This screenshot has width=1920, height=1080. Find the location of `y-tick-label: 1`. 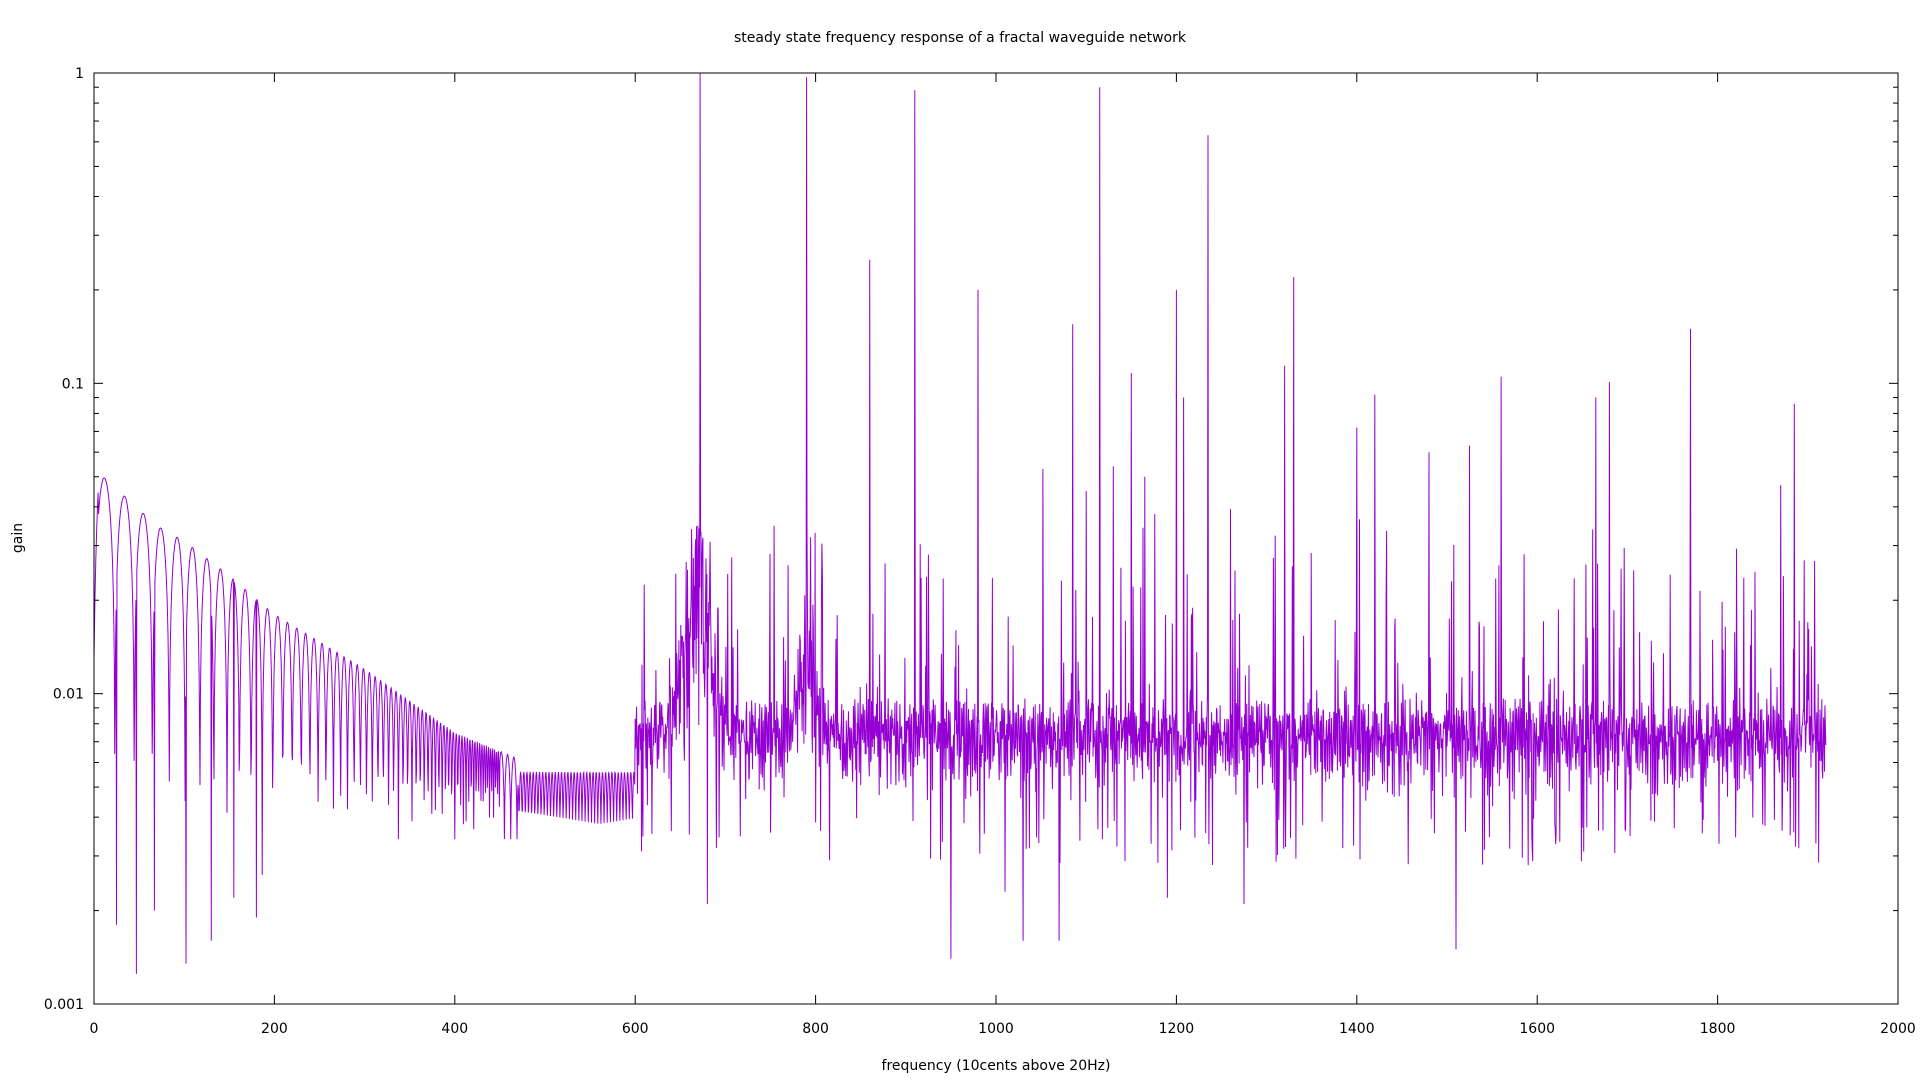

y-tick-label: 1 is located at coordinates (79, 74).